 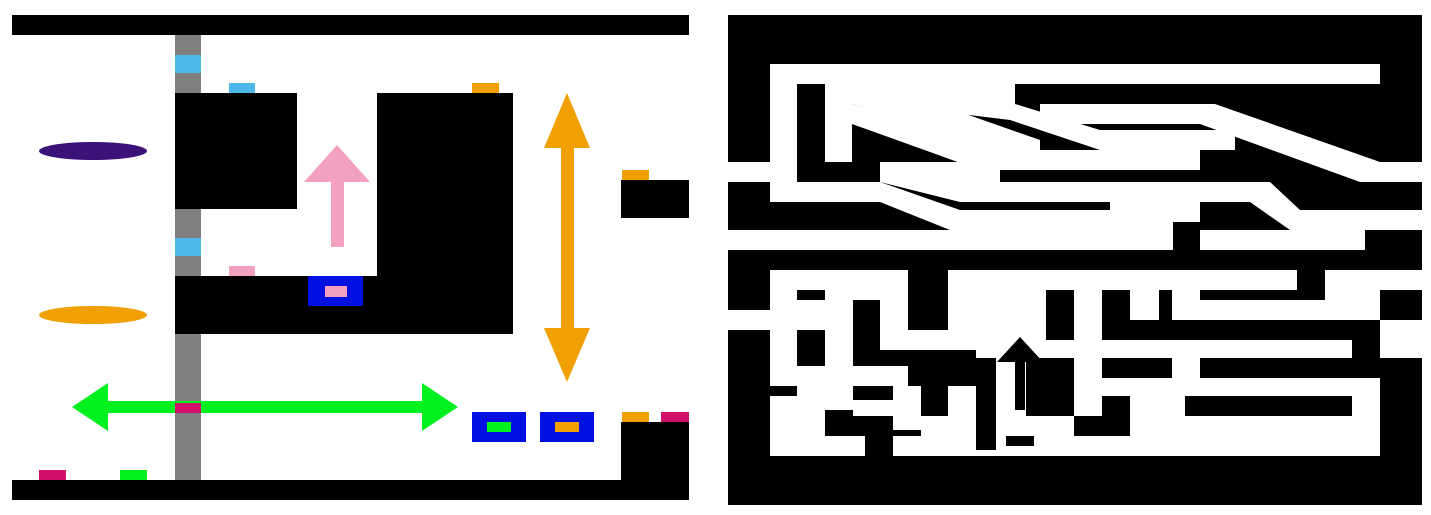 I want to click on pink-marker, so click(x=242, y=271).